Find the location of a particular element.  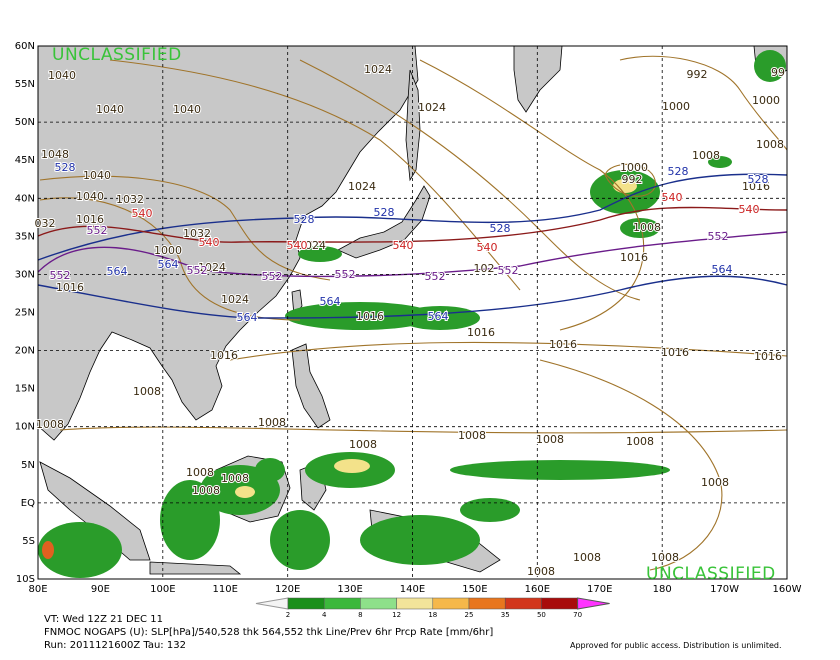

classification-marking: UNCLASSIFIED is located at coordinates (117, 55).